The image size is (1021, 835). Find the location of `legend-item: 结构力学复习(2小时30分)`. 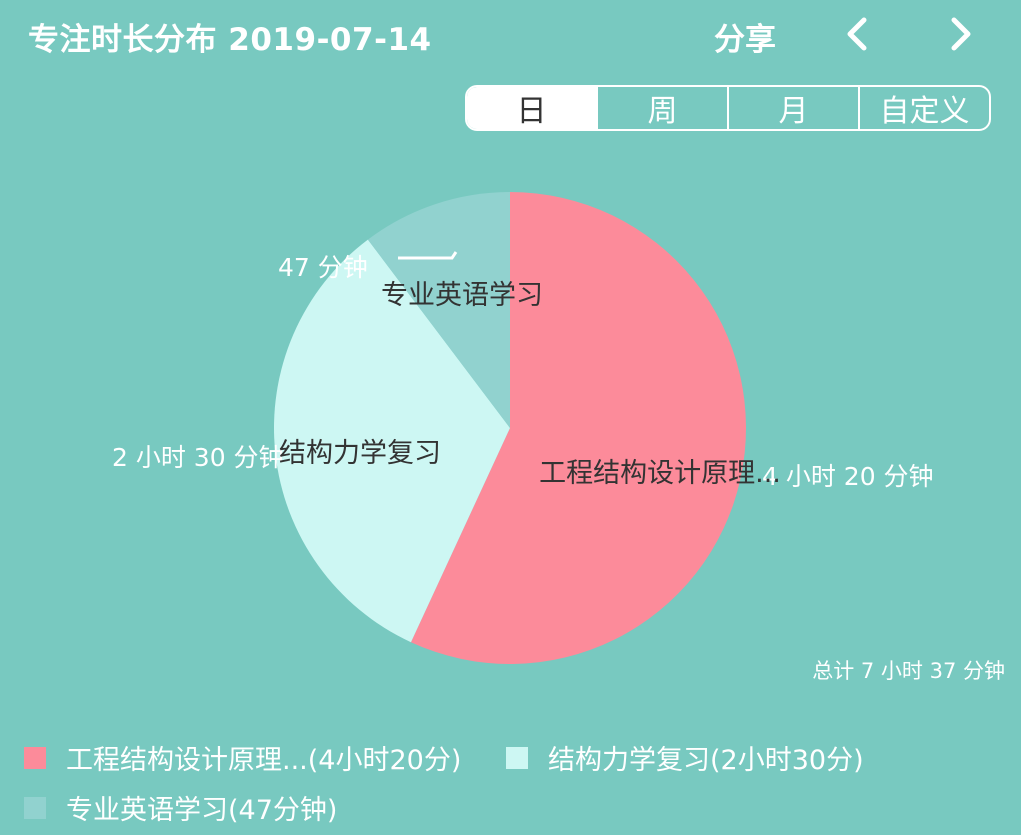

legend-item: 结构力学复习(2小时30分) is located at coordinates (685, 757).